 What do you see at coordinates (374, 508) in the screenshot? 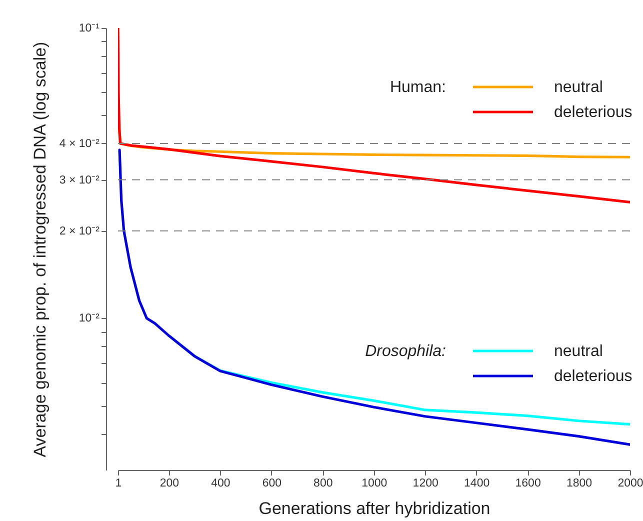
I see `x-axis-title: Generations after hybridization` at bounding box center [374, 508].